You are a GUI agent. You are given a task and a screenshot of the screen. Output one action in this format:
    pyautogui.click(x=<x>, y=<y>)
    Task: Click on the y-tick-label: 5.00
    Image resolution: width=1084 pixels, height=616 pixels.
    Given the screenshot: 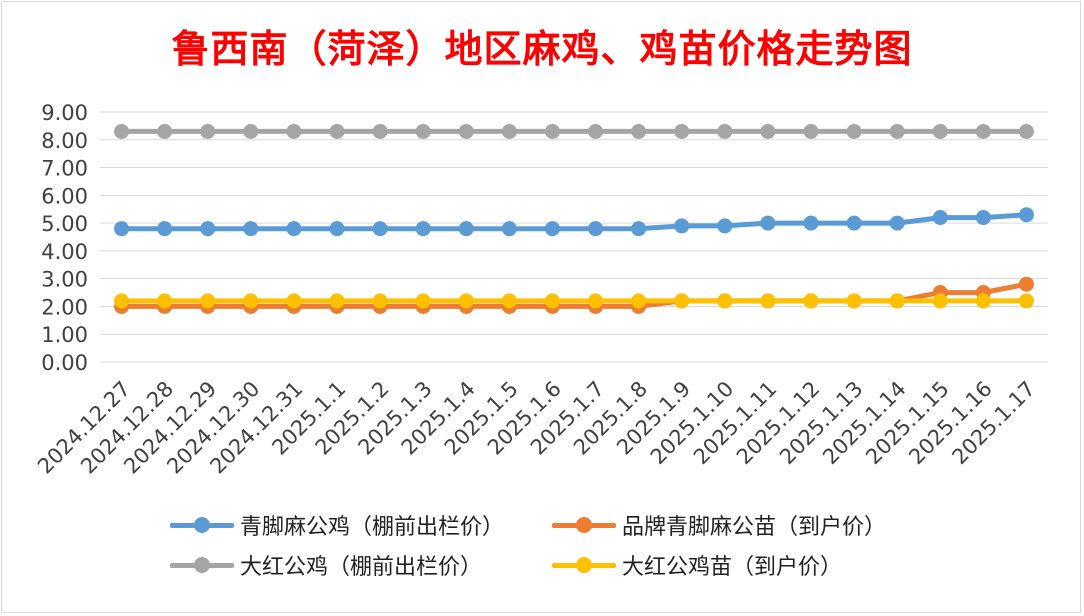 What is the action you would take?
    pyautogui.click(x=64, y=224)
    